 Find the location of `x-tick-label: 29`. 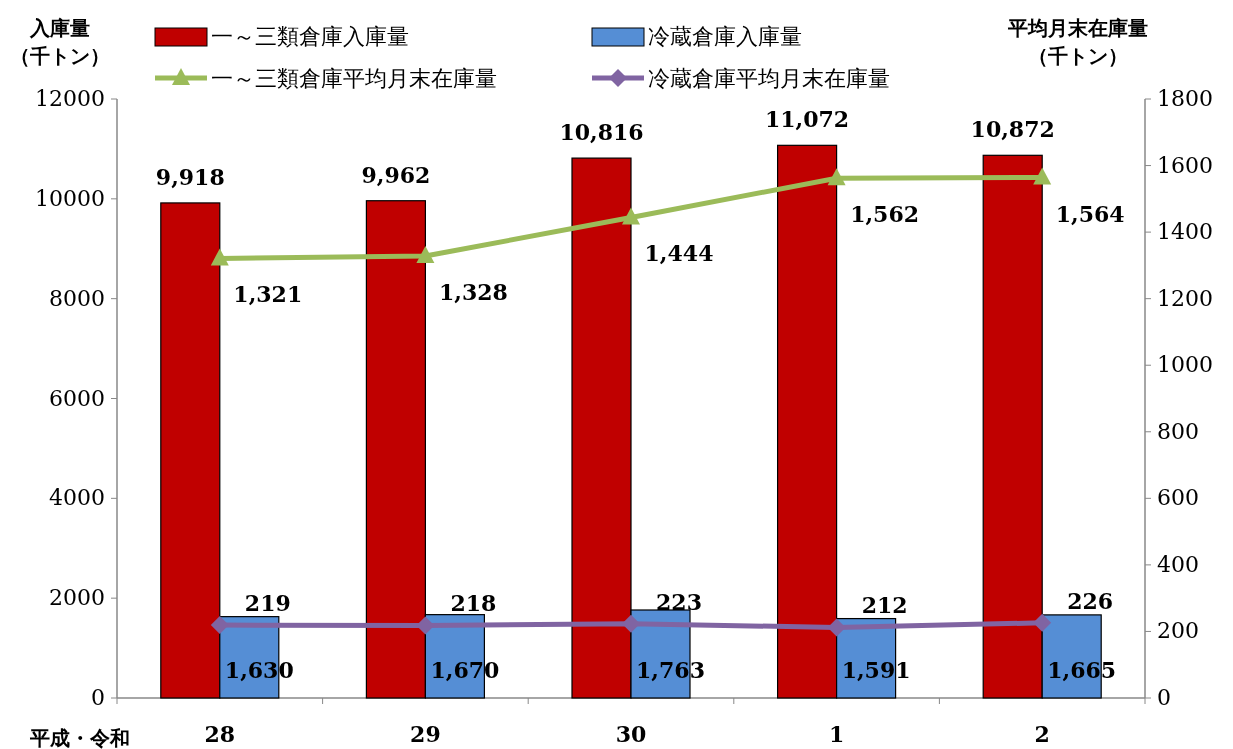

x-tick-label: 29 is located at coordinates (425, 734).